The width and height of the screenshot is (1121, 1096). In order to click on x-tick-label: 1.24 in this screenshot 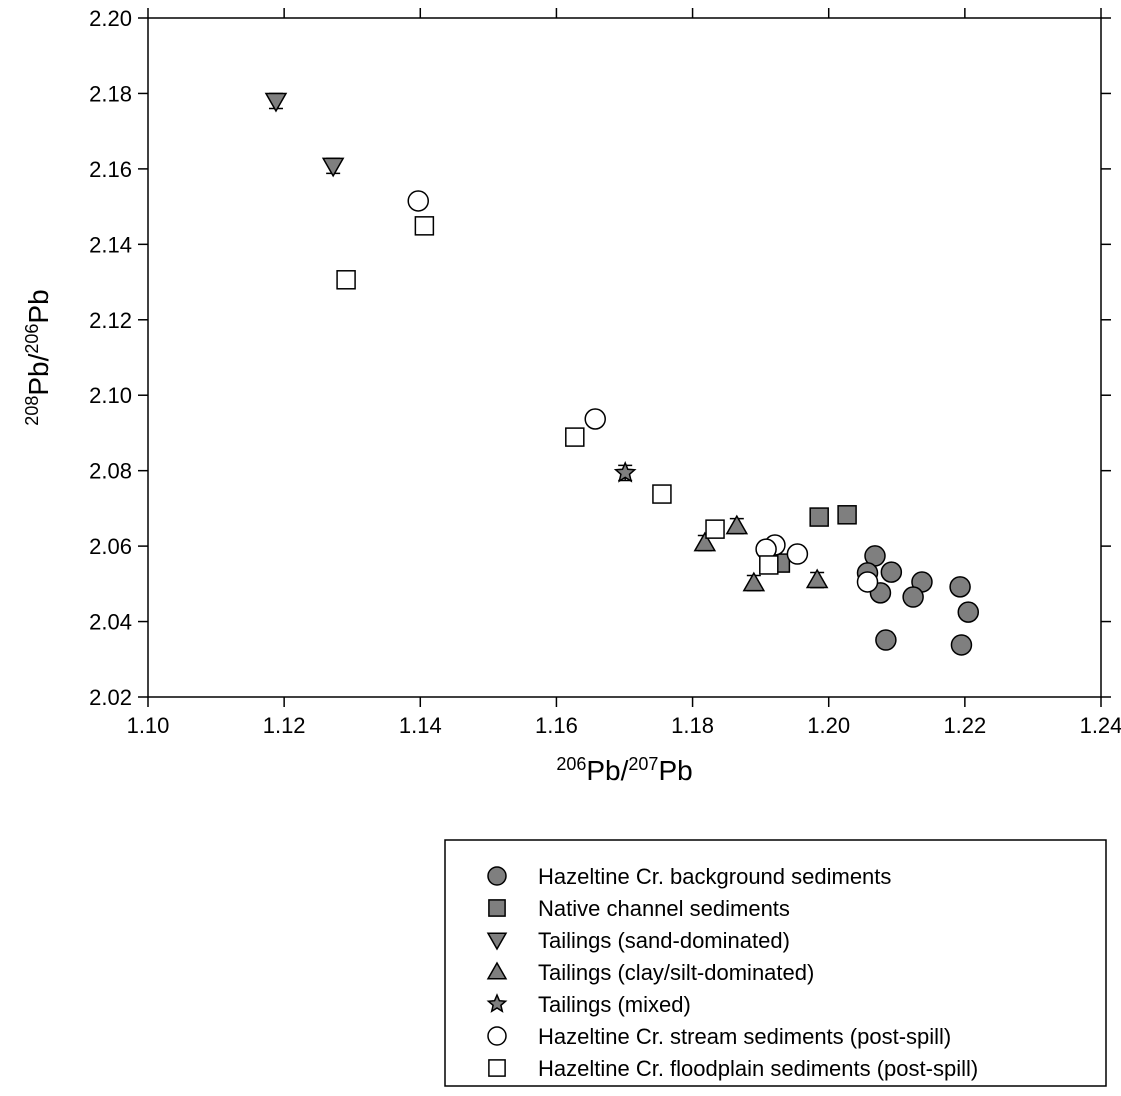, I will do `click(1100, 725)`.